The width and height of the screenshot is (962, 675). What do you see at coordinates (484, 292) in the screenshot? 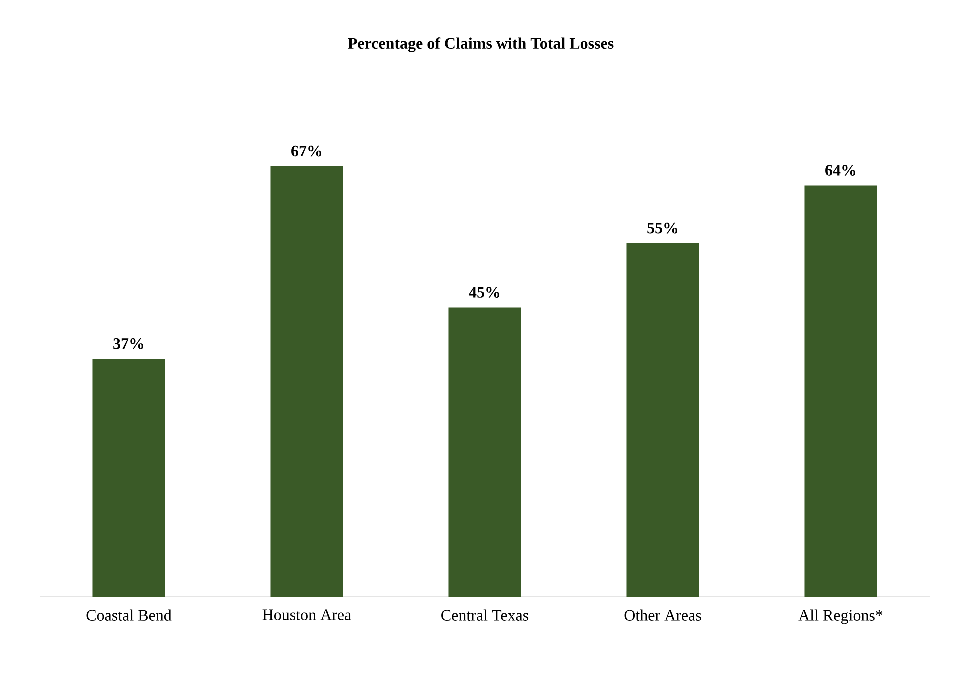
I see `data-label: 45%` at bounding box center [484, 292].